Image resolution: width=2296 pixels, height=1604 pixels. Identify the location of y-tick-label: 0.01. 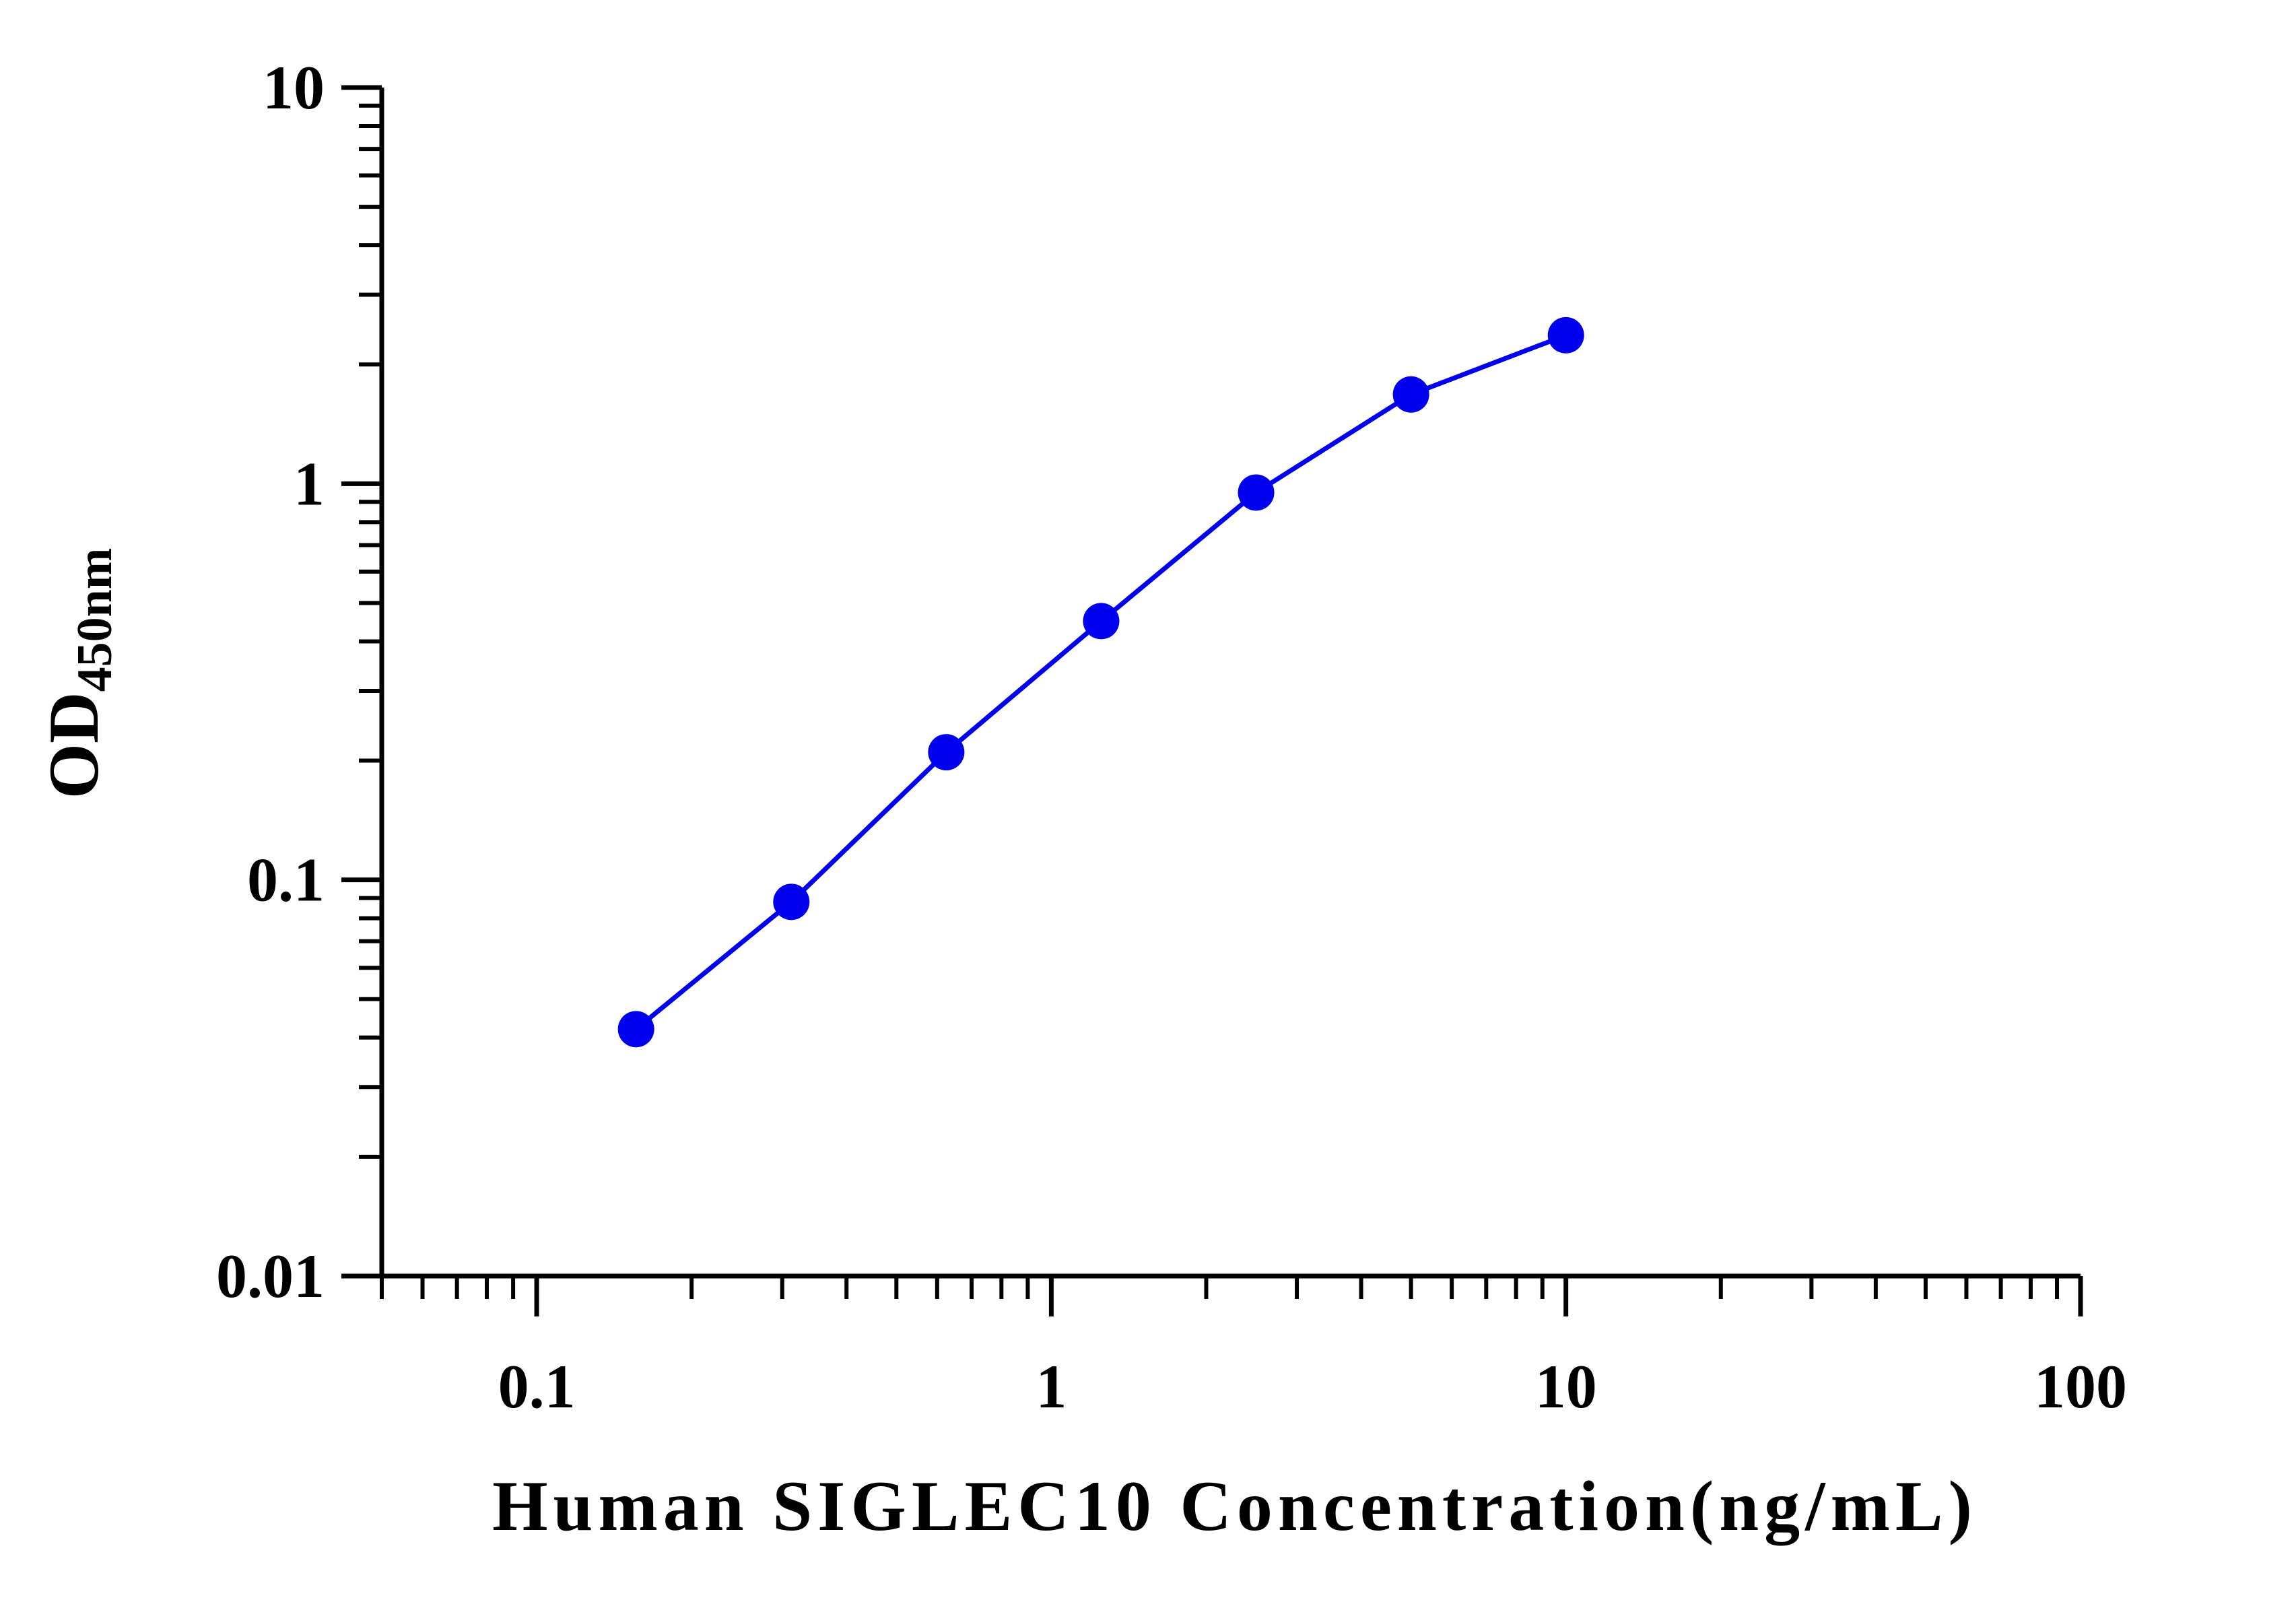
(270, 1276).